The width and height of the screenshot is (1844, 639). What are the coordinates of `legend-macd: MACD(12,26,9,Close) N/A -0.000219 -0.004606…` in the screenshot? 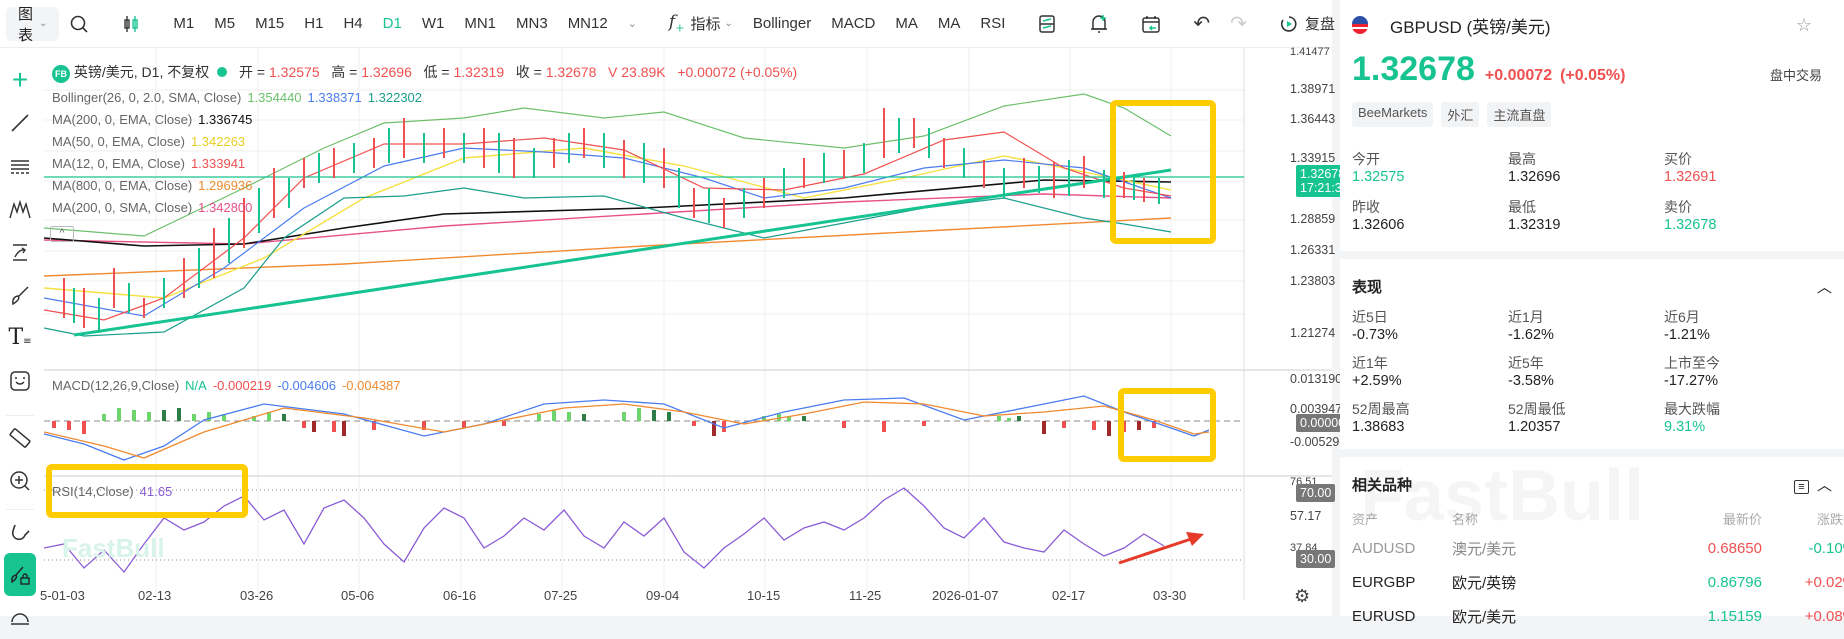 It's located at (226, 385).